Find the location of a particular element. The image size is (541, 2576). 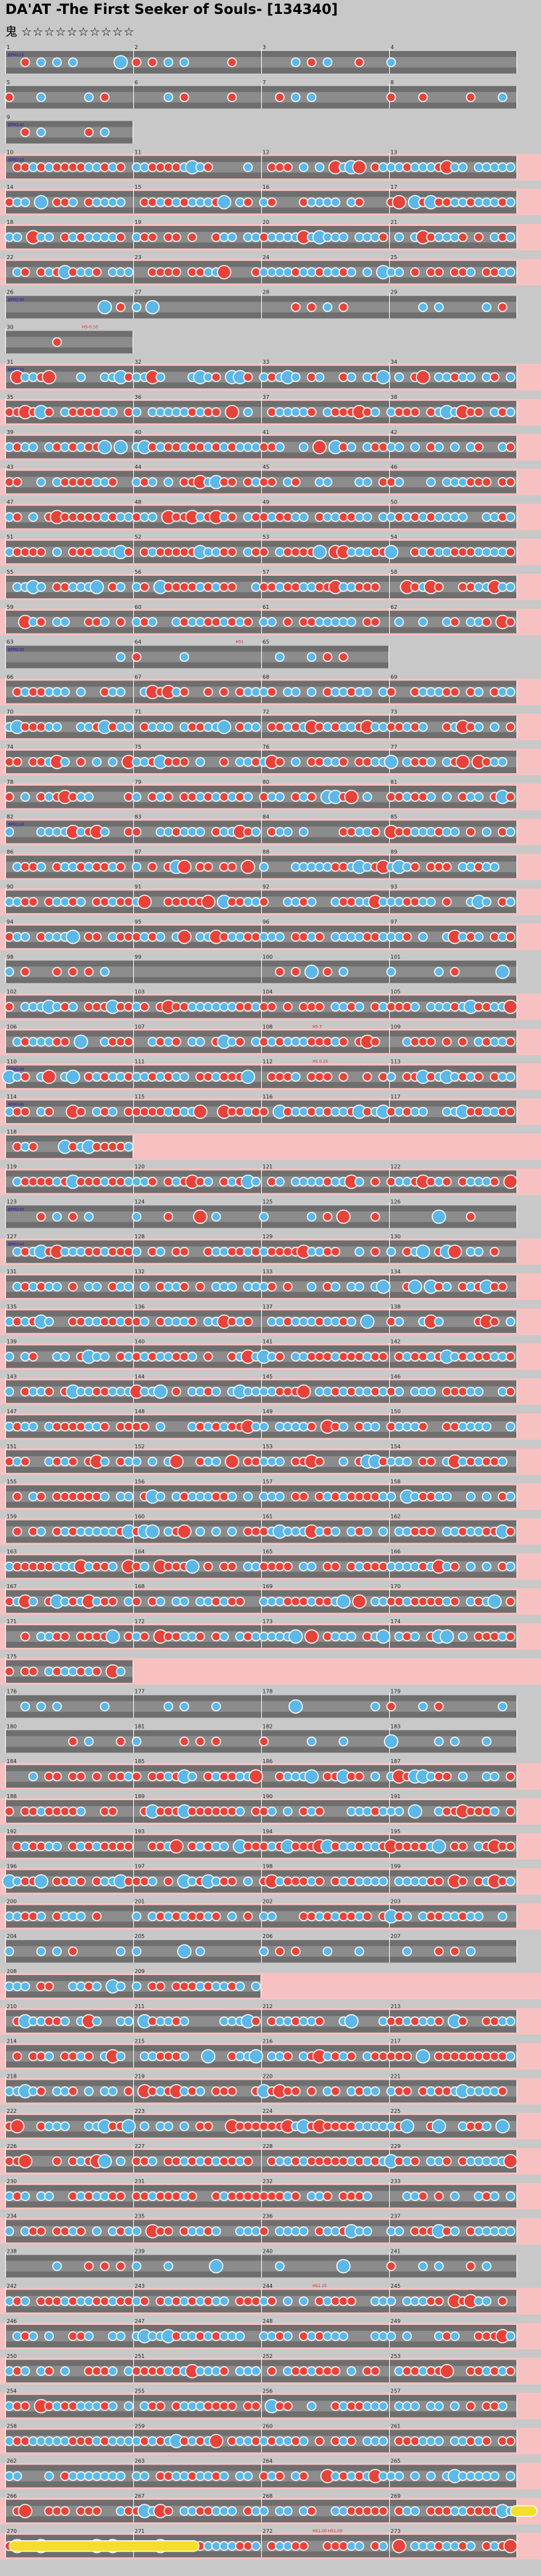

measure-number: 249 is located at coordinates (395, 2321).